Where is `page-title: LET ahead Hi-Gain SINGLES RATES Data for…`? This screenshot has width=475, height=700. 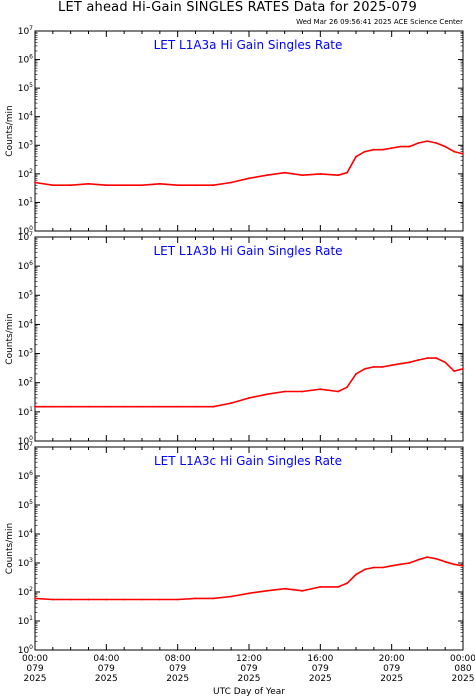
page-title: LET ahead Hi-Gain SINGLES RATES Data for… is located at coordinates (237, 7).